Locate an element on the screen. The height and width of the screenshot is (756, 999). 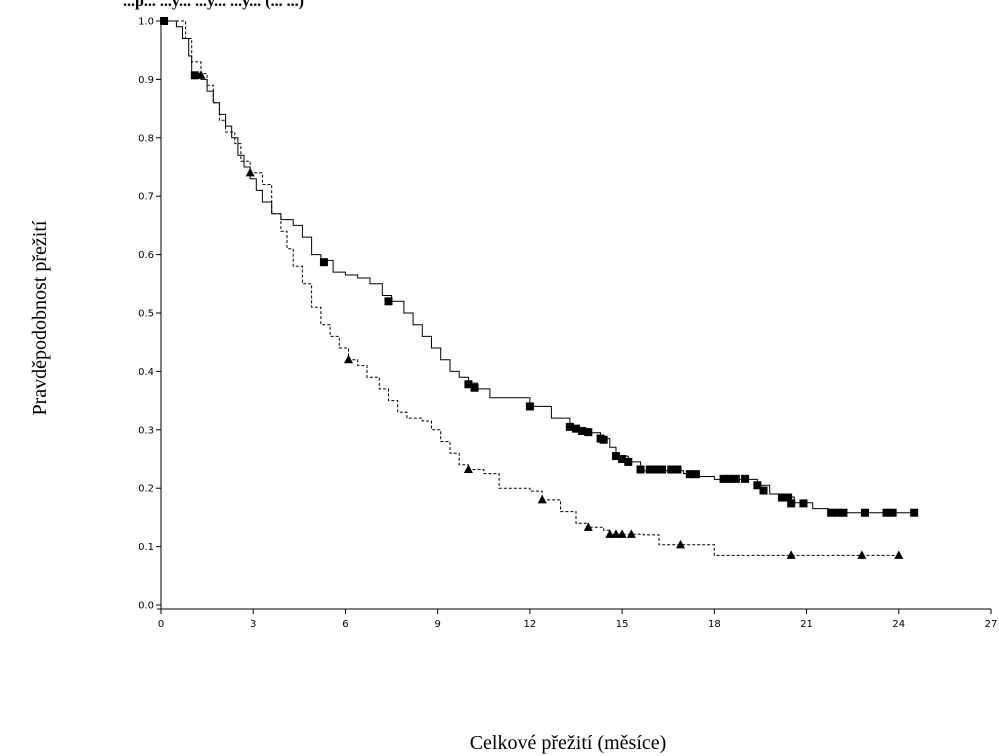
y-tick-label: 0.7 is located at coordinates (146, 197).